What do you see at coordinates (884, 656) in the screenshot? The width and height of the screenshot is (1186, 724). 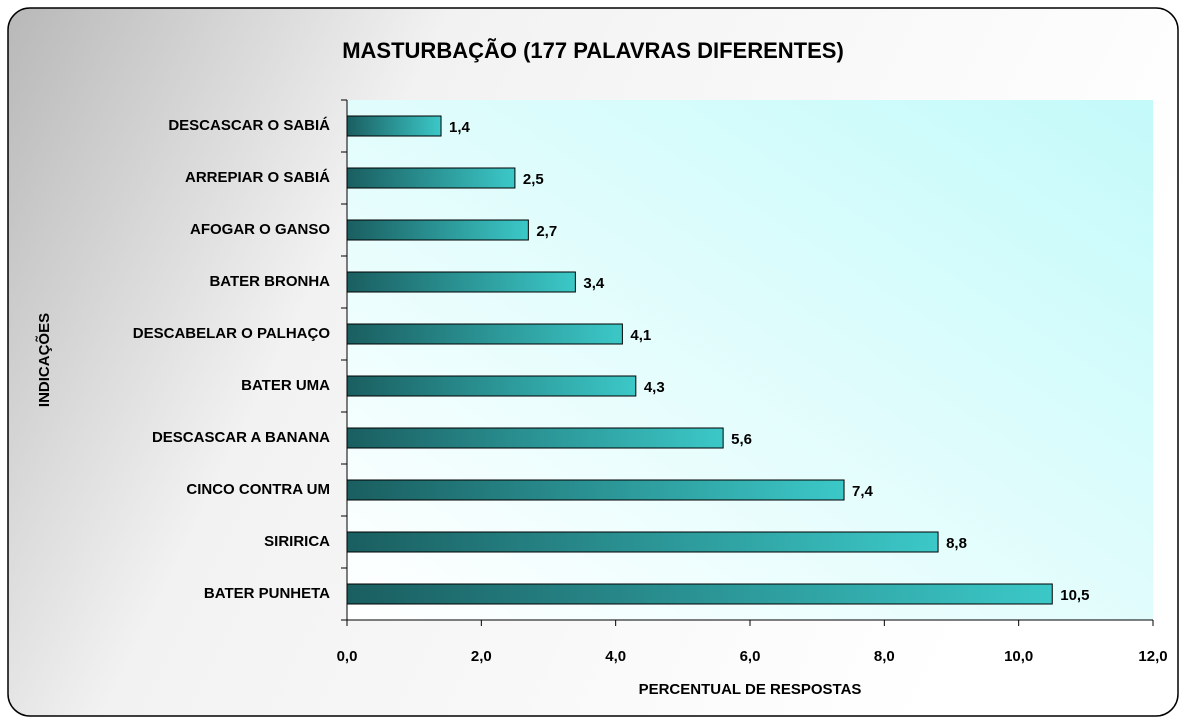 I see `x-tick-label: 8,0` at bounding box center [884, 656].